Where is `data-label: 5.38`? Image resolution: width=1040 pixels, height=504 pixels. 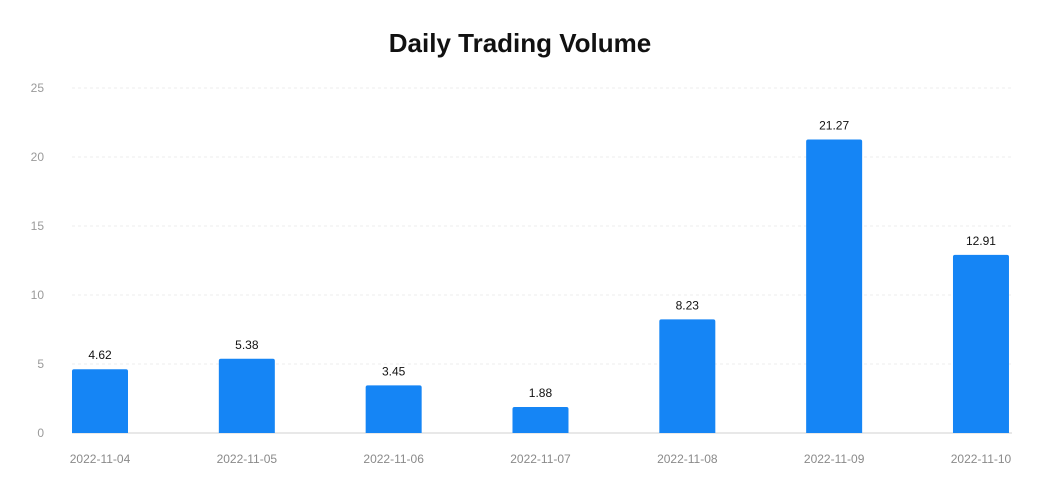
data-label: 5.38 is located at coordinates (247, 345).